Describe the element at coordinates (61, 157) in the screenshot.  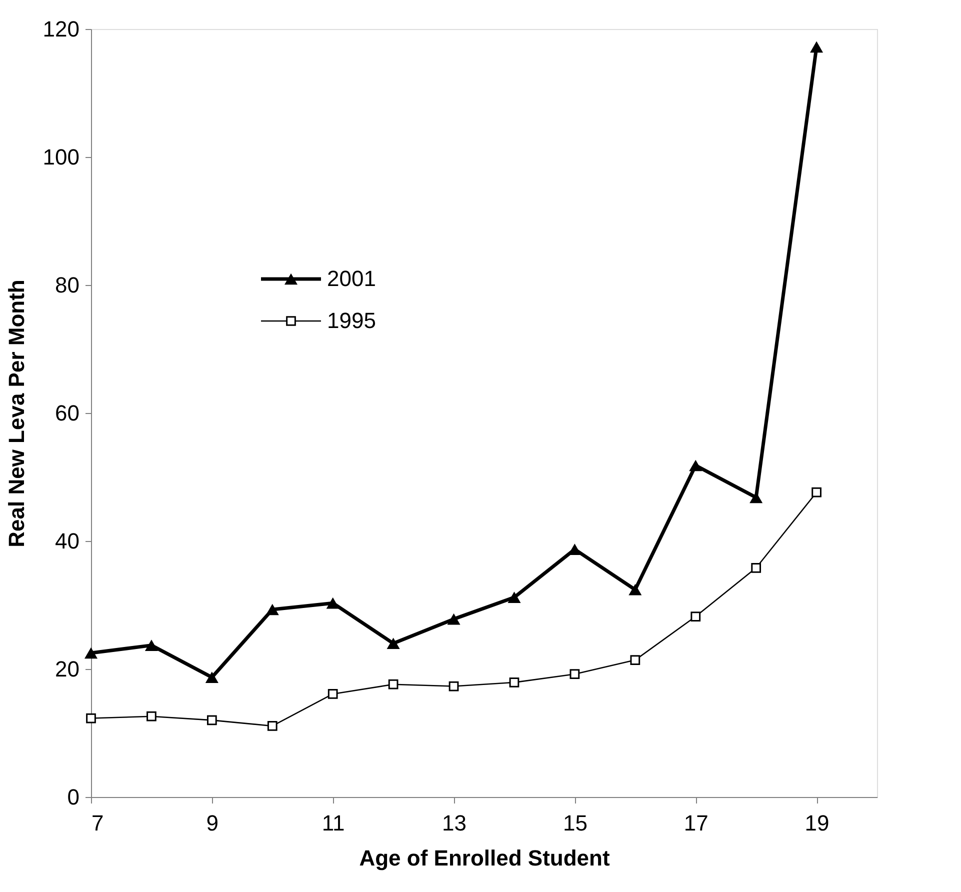
I see `y-tick-label: 100` at that location.